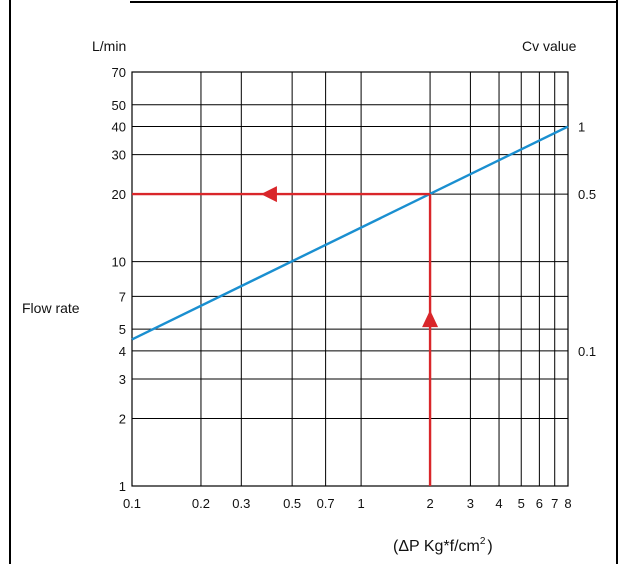 This screenshot has height=564, width=628. What do you see at coordinates (119, 105) in the screenshot?
I see `y-tick-label-50: 50` at bounding box center [119, 105].